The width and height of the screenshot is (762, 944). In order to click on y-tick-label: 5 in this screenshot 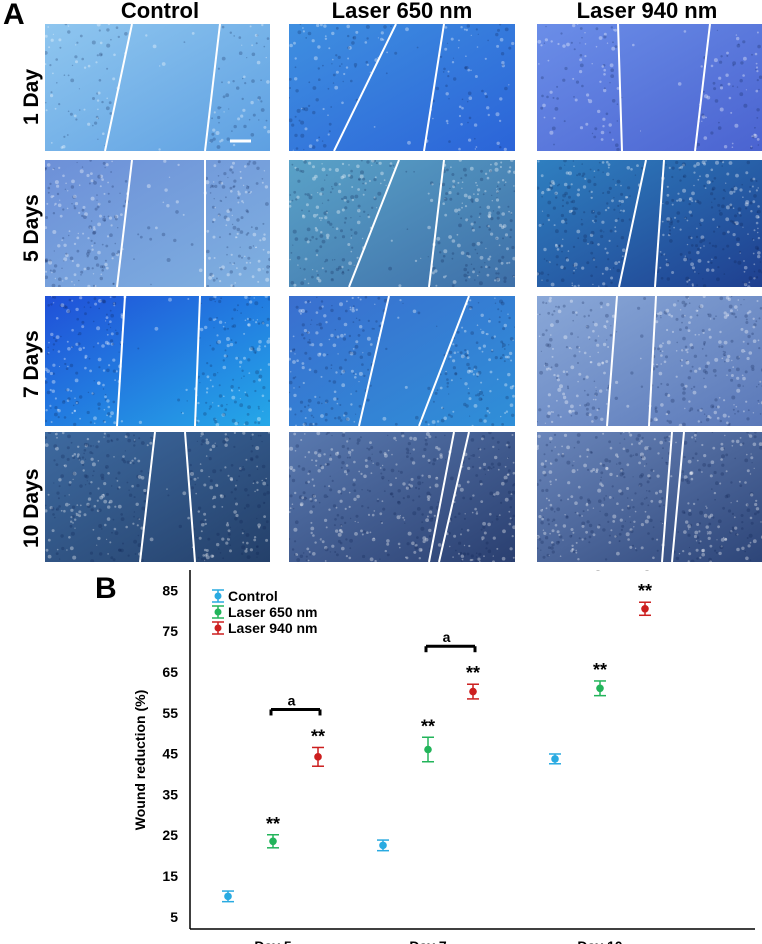, I will do `click(174, 917)`.